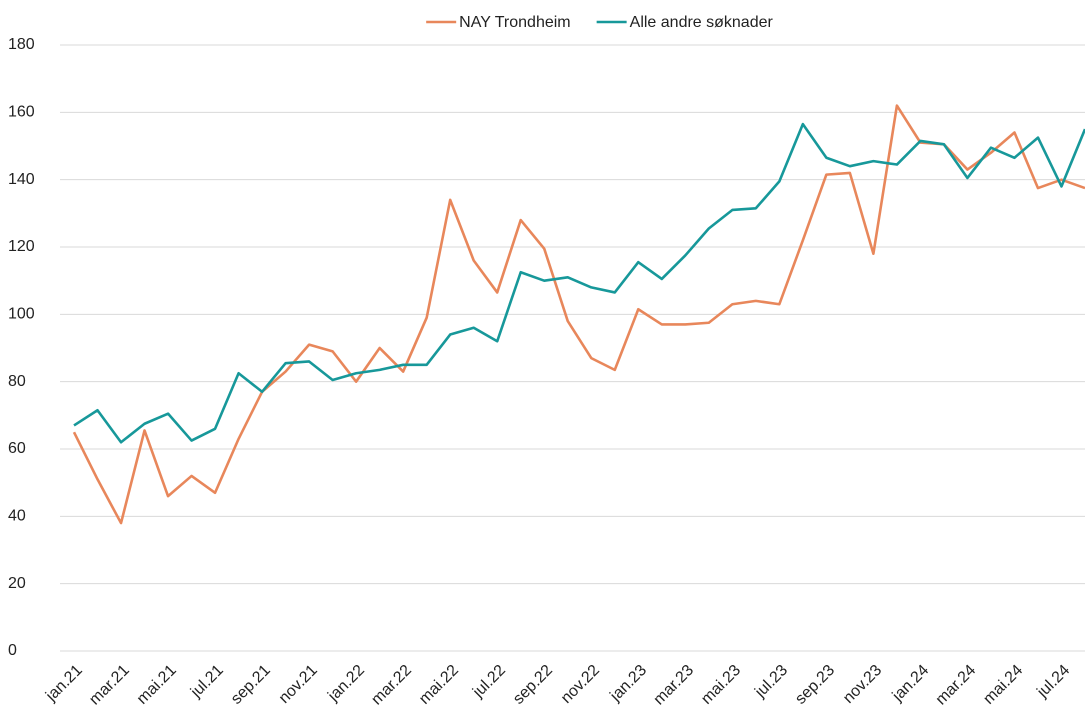 Image resolution: width=1085 pixels, height=725 pixels. What do you see at coordinates (12, 650) in the screenshot?
I see `y-tick-label: 0` at bounding box center [12, 650].